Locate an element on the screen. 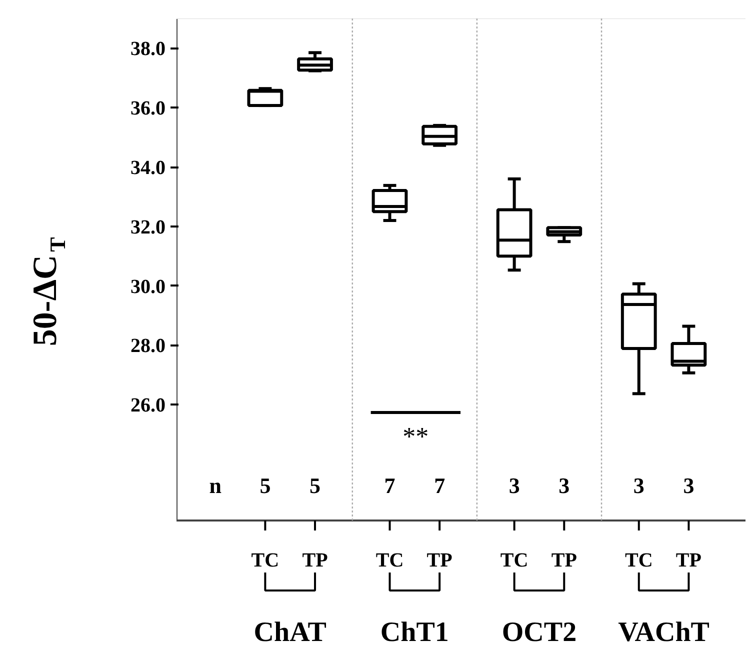 The width and height of the screenshot is (747, 653). y-tick-label: 26.0 is located at coordinates (148, 405).